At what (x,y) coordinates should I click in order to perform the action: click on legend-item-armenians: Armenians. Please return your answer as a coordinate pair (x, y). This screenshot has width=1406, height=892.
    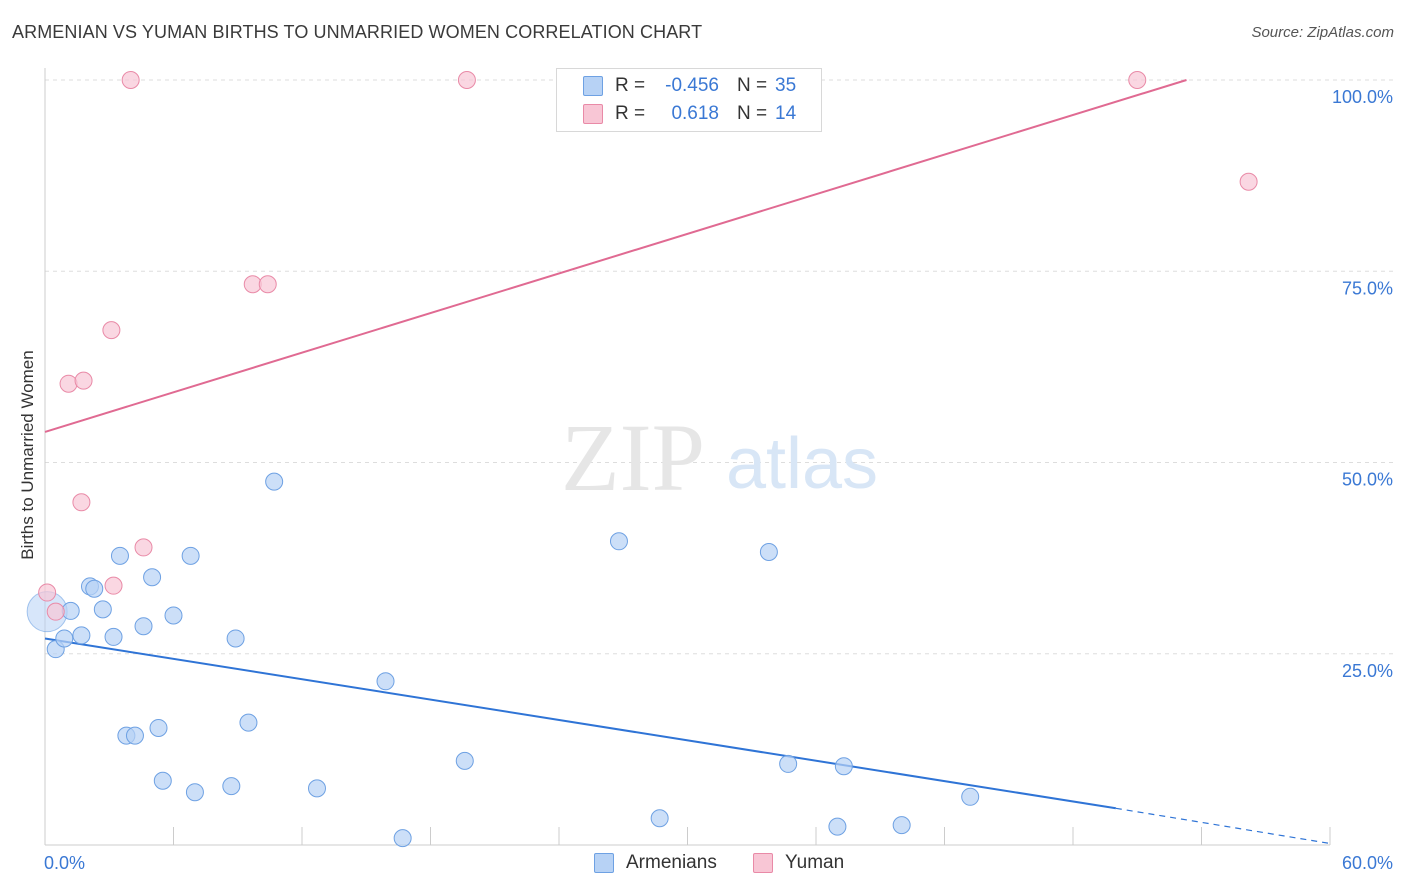
    Looking at the image, I should click on (655, 863).